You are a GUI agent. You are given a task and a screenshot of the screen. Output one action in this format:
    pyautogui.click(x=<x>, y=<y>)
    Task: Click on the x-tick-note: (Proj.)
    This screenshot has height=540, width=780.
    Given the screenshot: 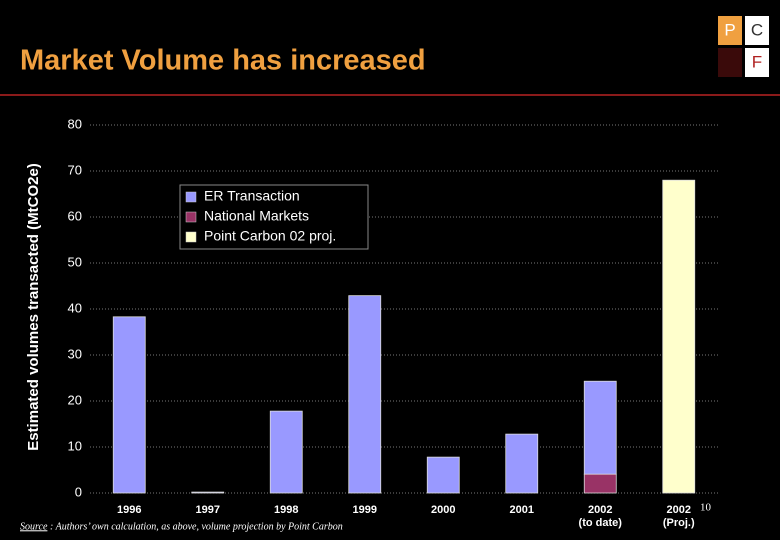 What is the action you would take?
    pyautogui.click(x=679, y=523)
    